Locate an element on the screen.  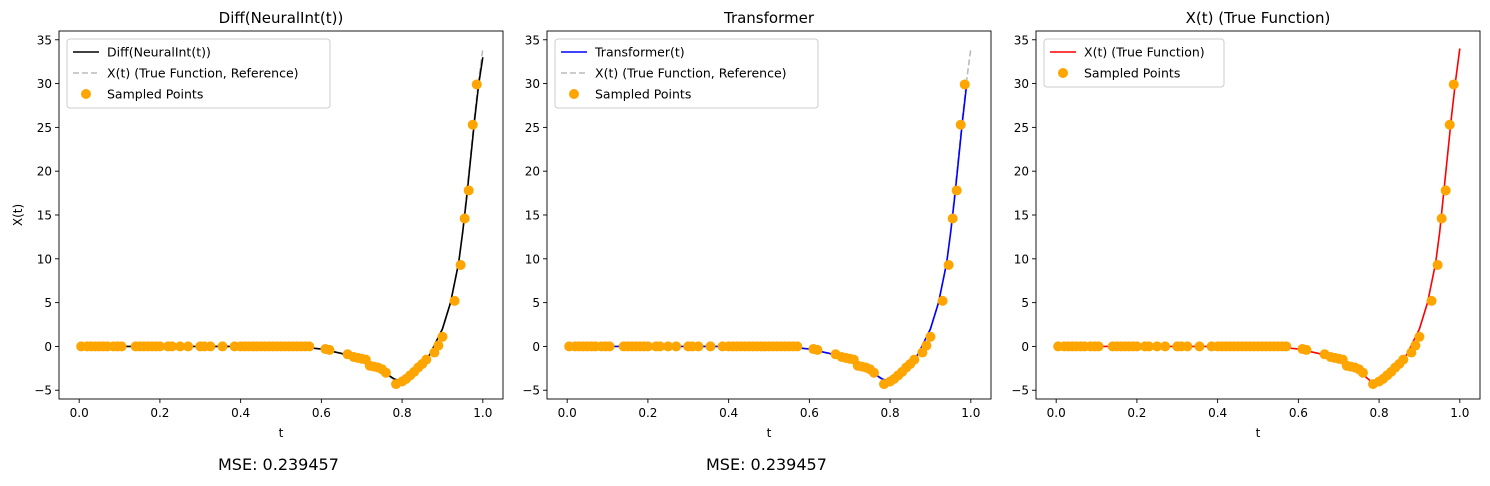
chart-title: Diff(NeuralInt(t)) is located at coordinates (281, 18).